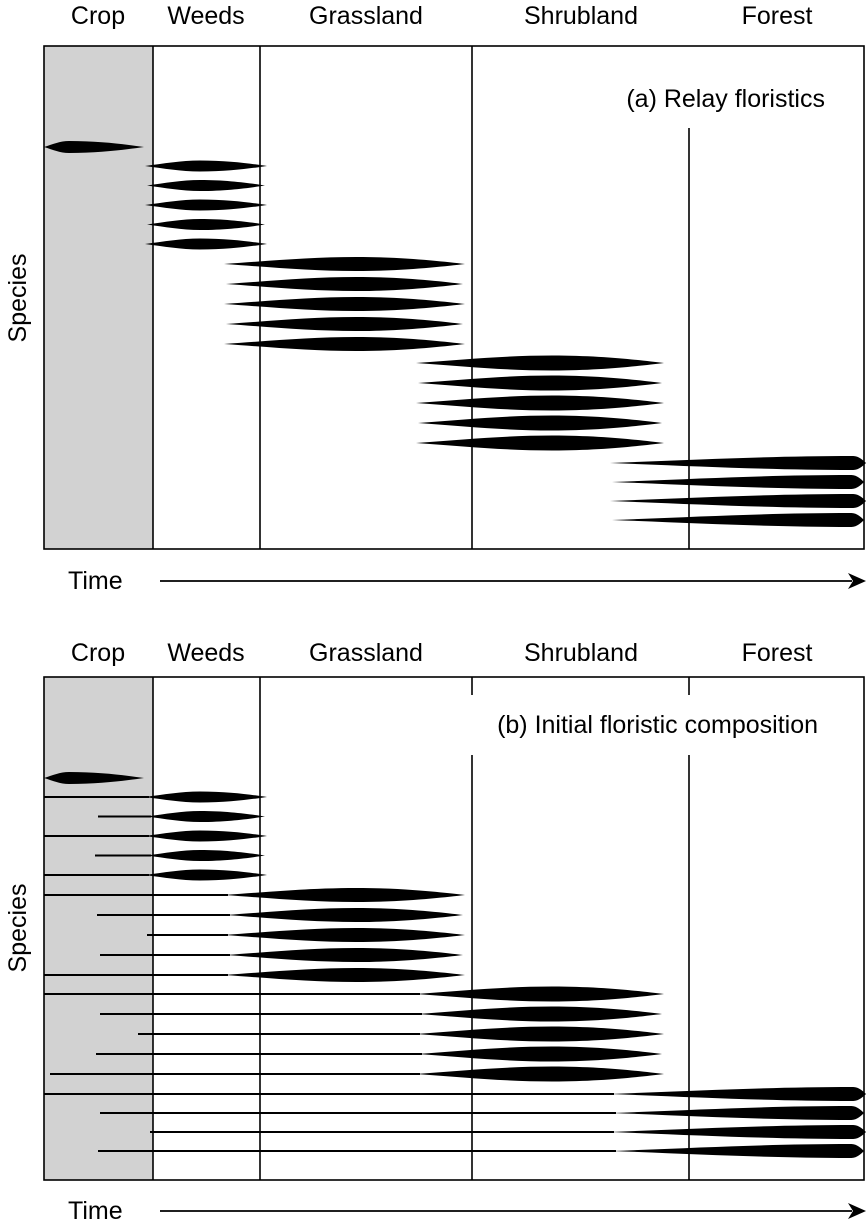 Image resolution: width=867 pixels, height=1226 pixels. I want to click on panel-a-title: (a) Relay floristics, so click(725, 99).